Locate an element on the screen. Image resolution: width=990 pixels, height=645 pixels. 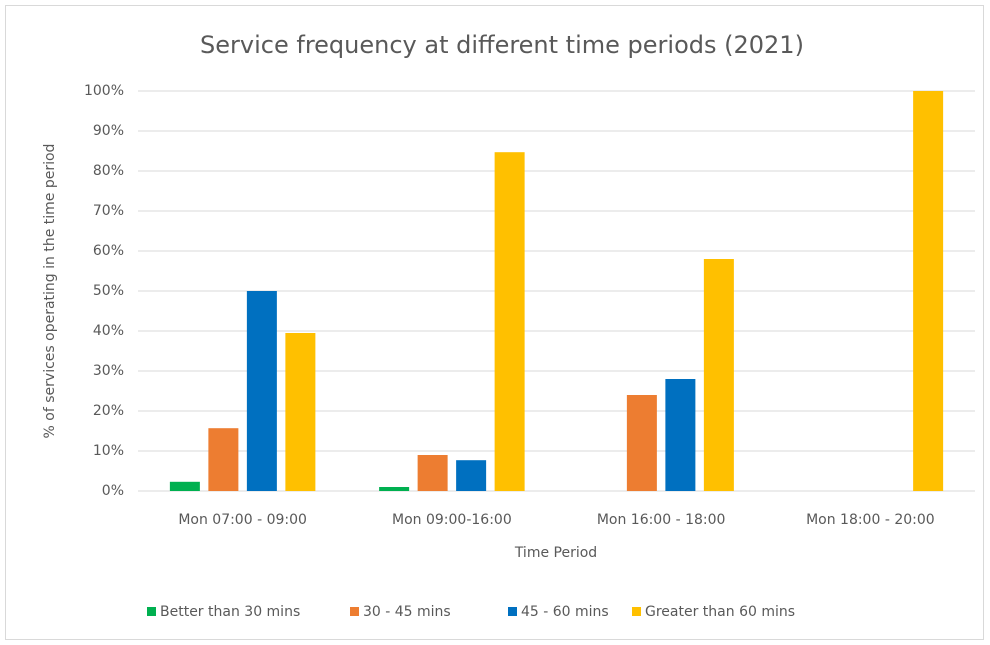
x-tick-label: Mon 18:00 - 20:00 is located at coordinates (870, 520).